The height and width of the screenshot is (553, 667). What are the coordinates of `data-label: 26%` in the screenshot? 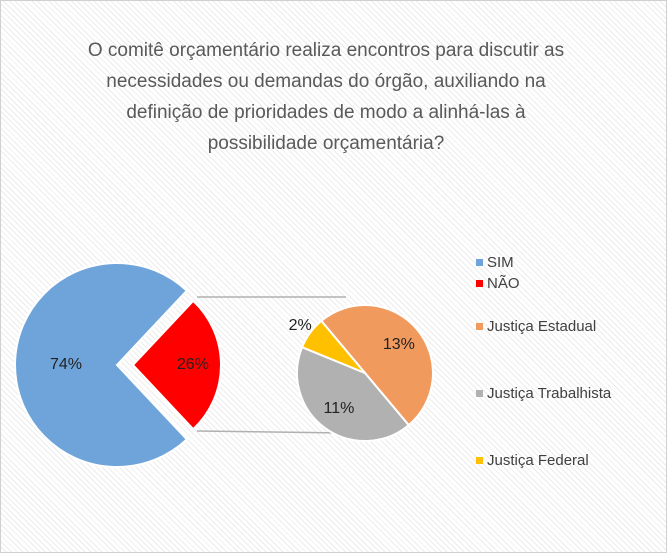 It's located at (193, 364).